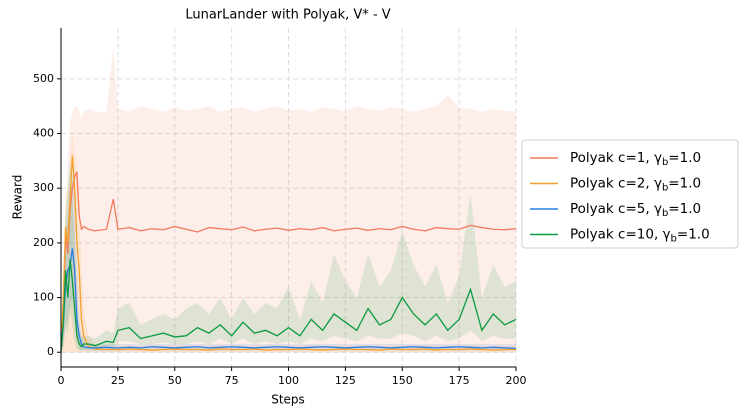  I want to click on y-tick-label: 400, so click(43, 133).